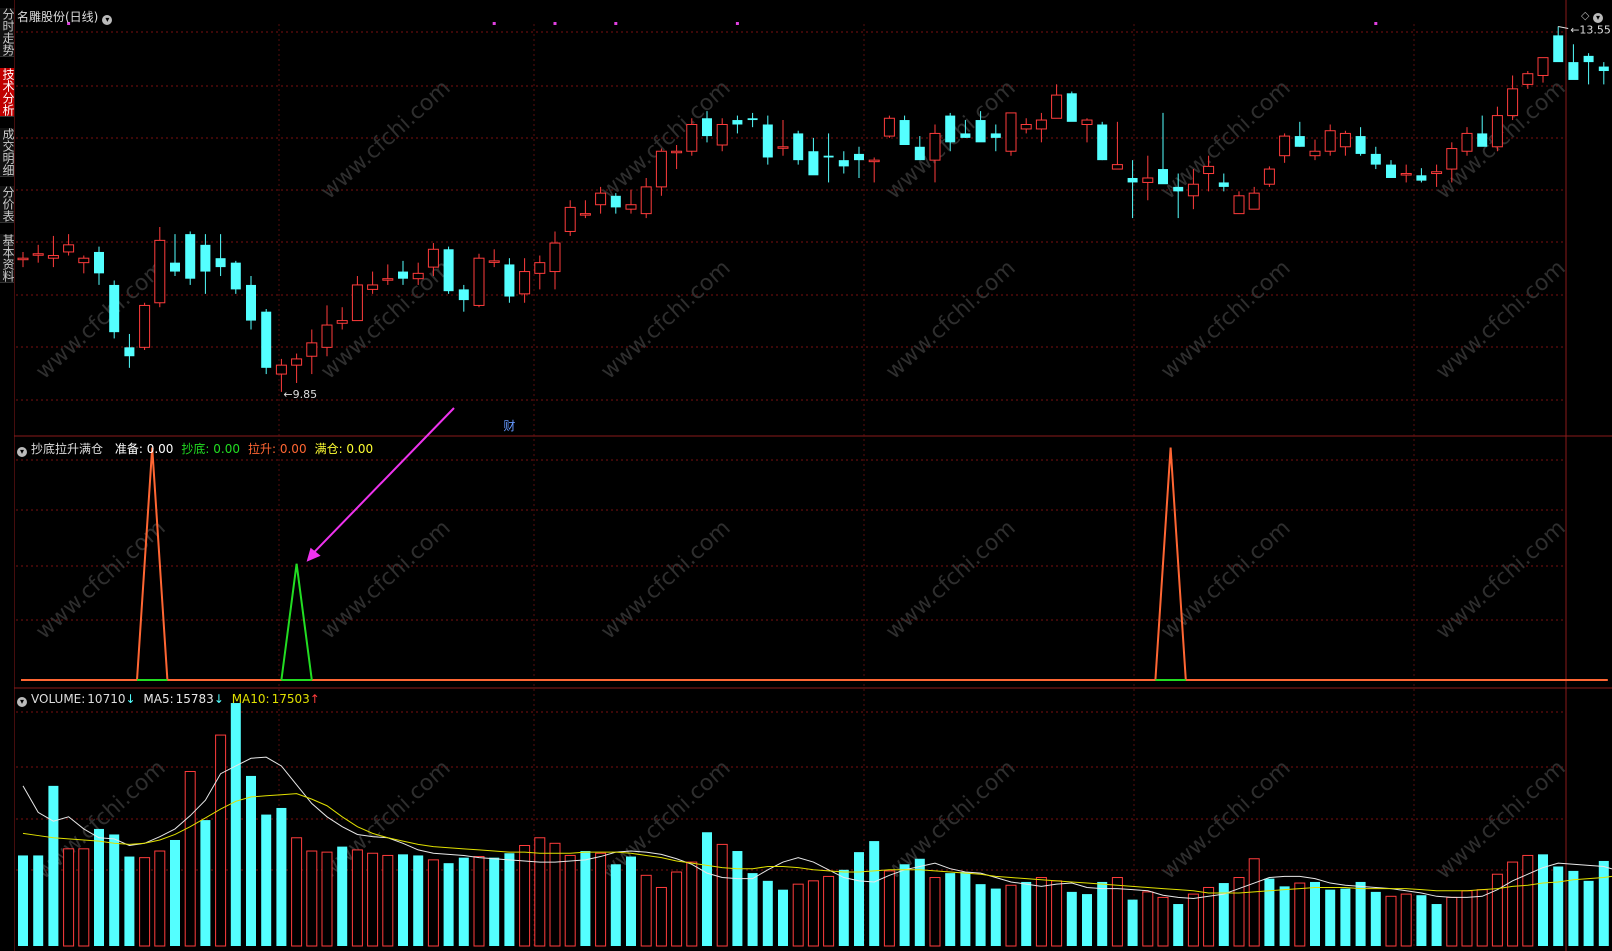 The image size is (1612, 951). Describe the element at coordinates (194, 699) in the screenshot. I see `ma5-value: 15783` at that location.